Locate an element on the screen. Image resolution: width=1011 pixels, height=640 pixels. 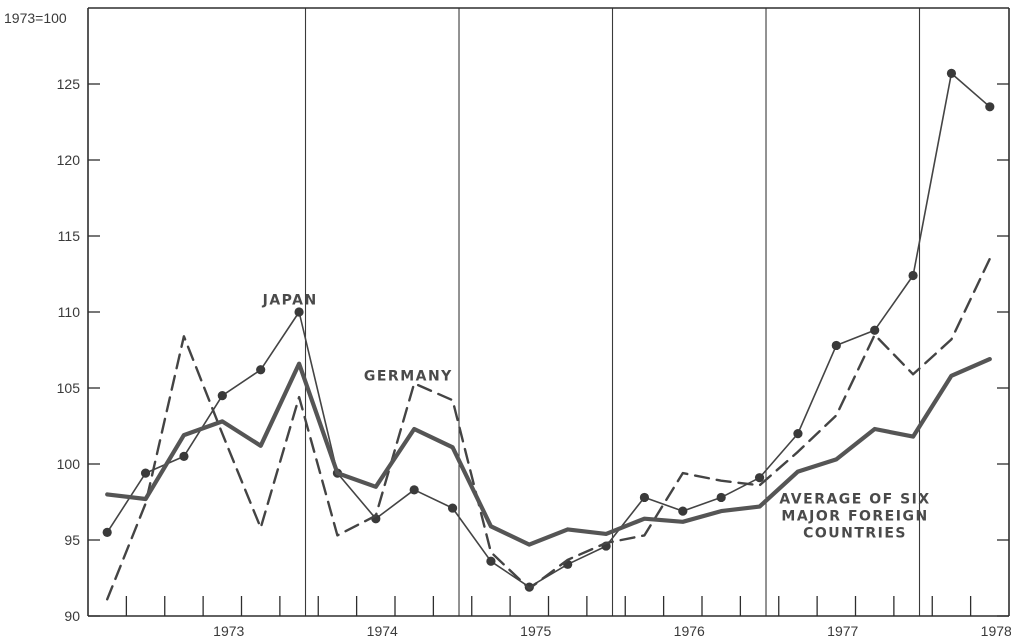
y-axis-unit-label: 1973=100 is located at coordinates (35, 18).